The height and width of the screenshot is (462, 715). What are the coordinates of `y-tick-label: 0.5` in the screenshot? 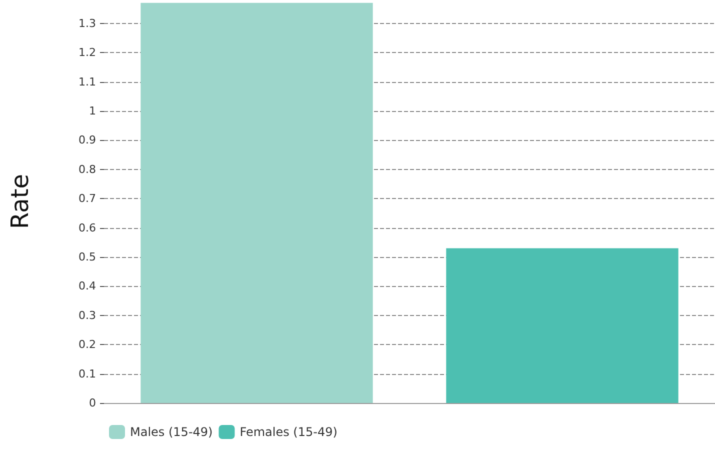 It's located at (87, 257).